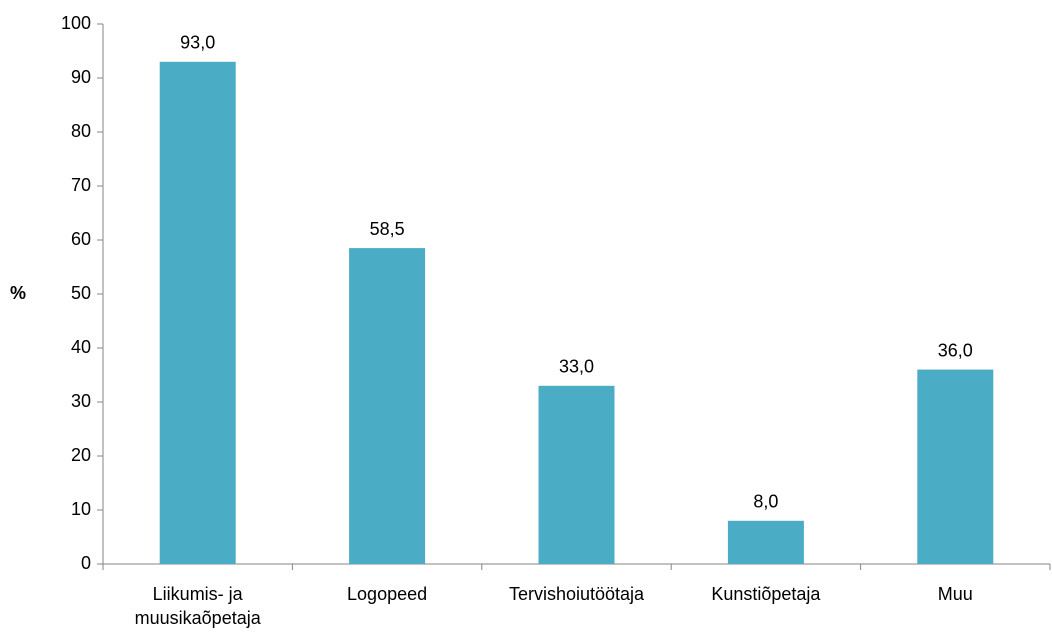  I want to click on y-tick-label: 80, so click(81, 131).